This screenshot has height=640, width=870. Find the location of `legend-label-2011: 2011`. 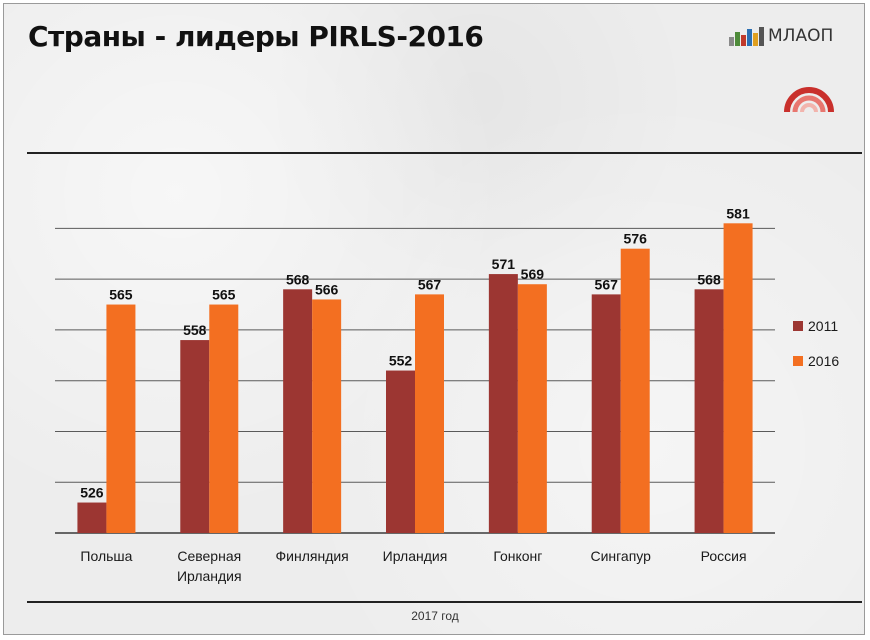

legend-label-2011: 2011 is located at coordinates (823, 326).